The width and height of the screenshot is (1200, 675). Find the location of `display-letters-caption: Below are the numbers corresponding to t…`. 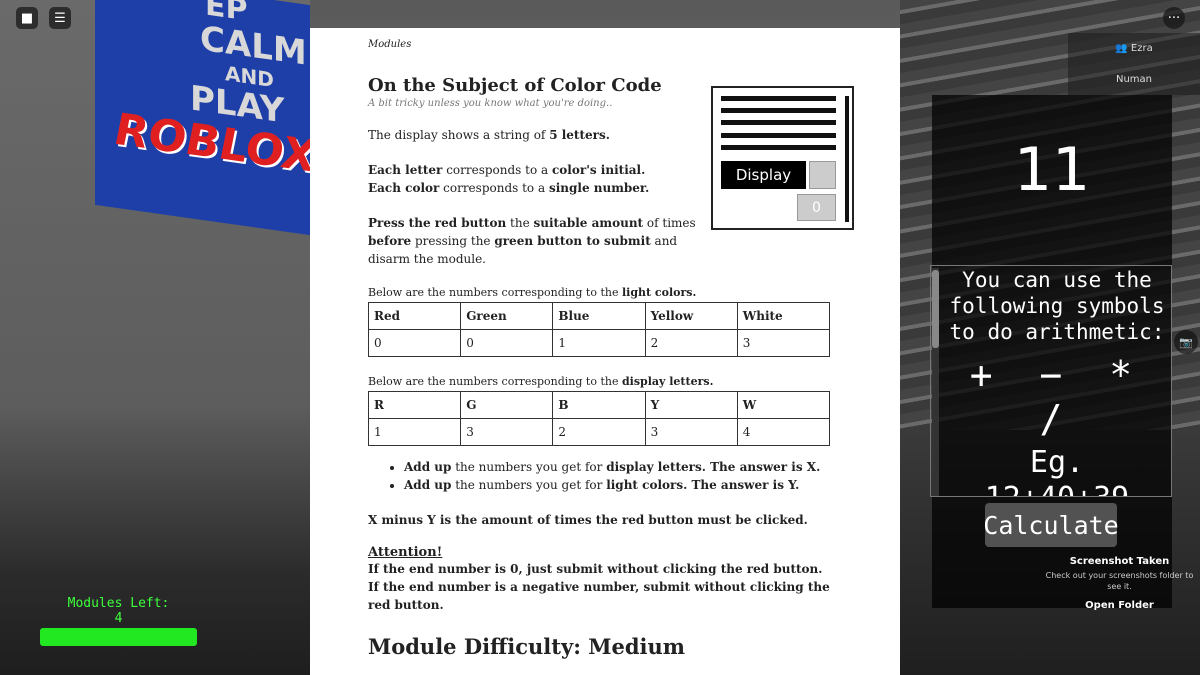

display-letters-caption: Below are the numbers corresponding to t… is located at coordinates (541, 381).